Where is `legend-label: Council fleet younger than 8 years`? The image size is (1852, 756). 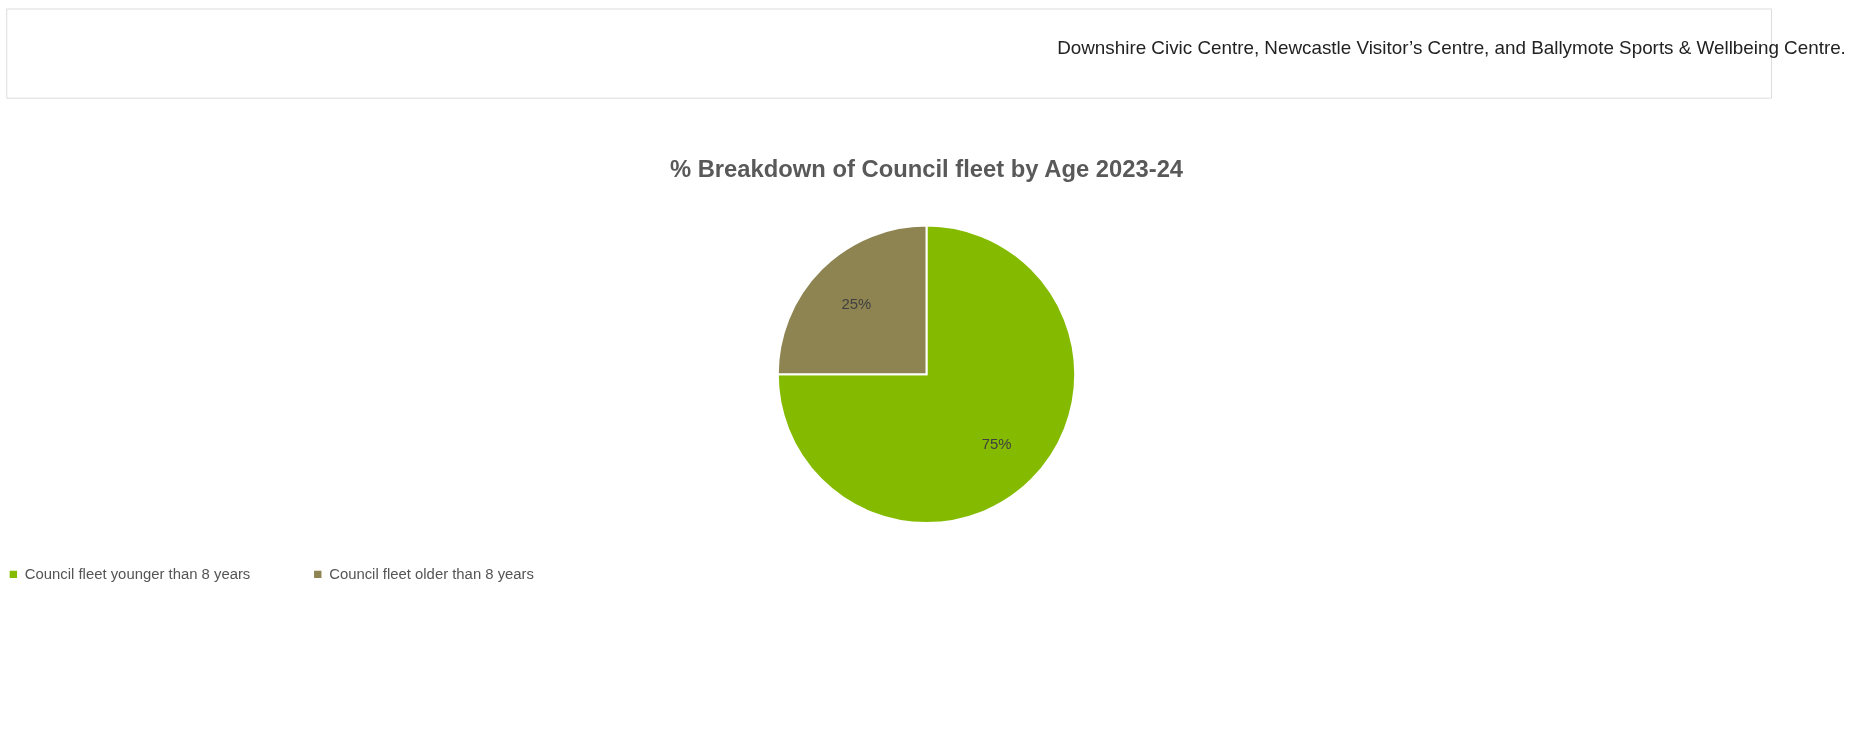
legend-label: Council fleet younger than 8 years is located at coordinates (137, 574).